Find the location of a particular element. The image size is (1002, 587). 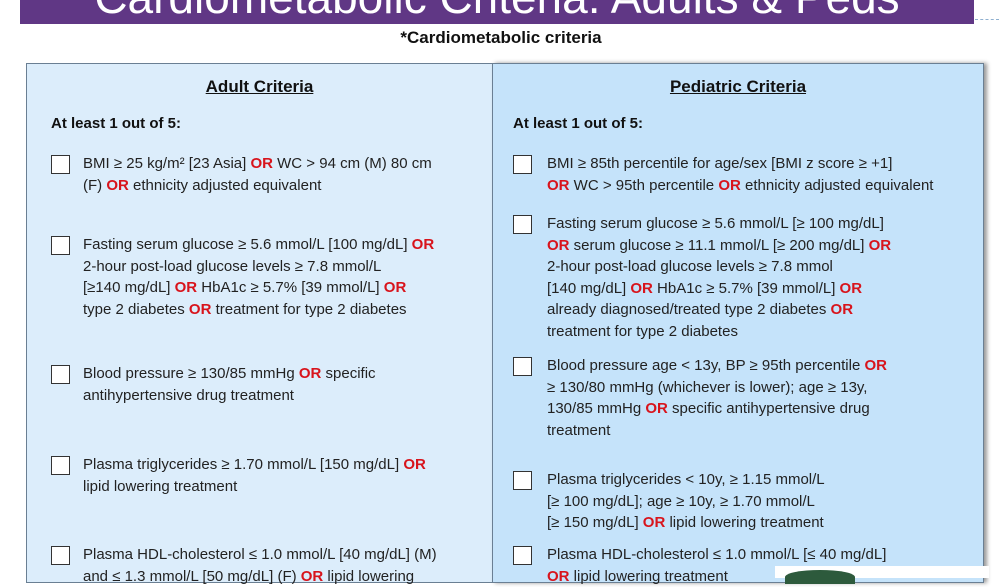

criterion-segment: lipid lowering is located at coordinates (369, 576).